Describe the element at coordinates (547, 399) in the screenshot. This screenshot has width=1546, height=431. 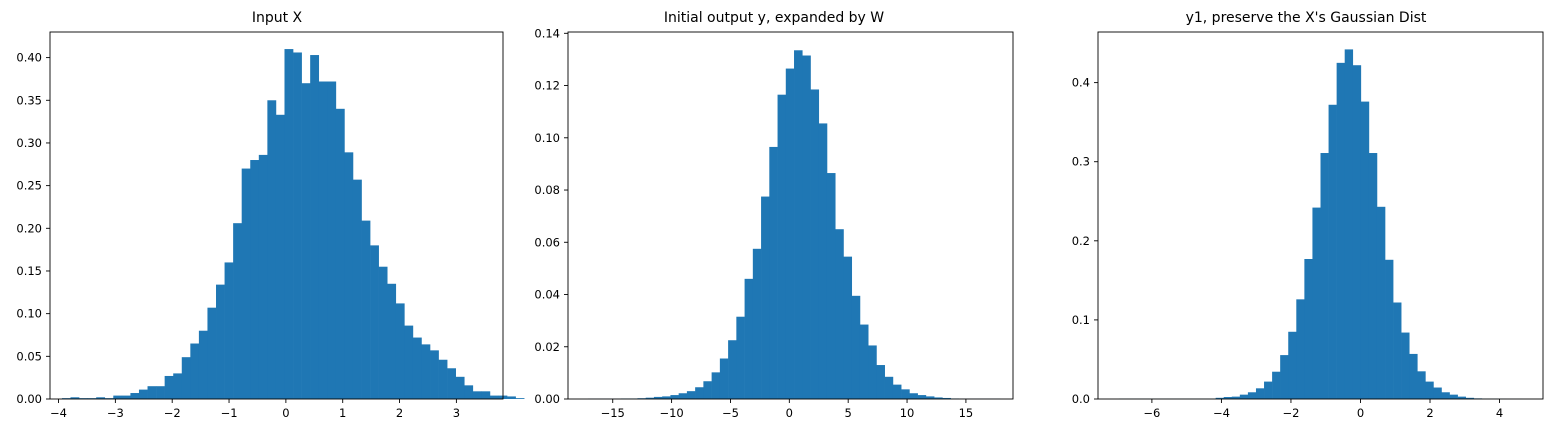
I see `y-tick-label: 0.00` at that location.